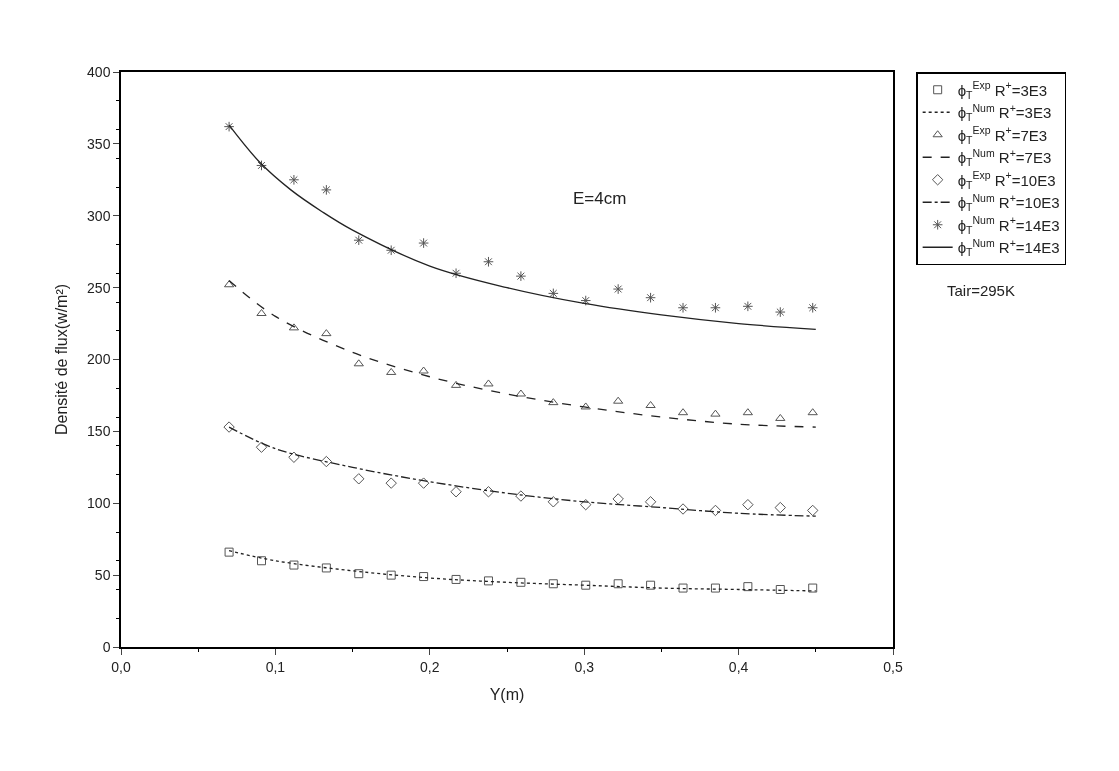  What do you see at coordinates (1006, 180) in the screenshot?
I see `legend-label: ϕ$_{T}$$^{Exp}$ R$^{+}$=10E3` at bounding box center [1006, 180].